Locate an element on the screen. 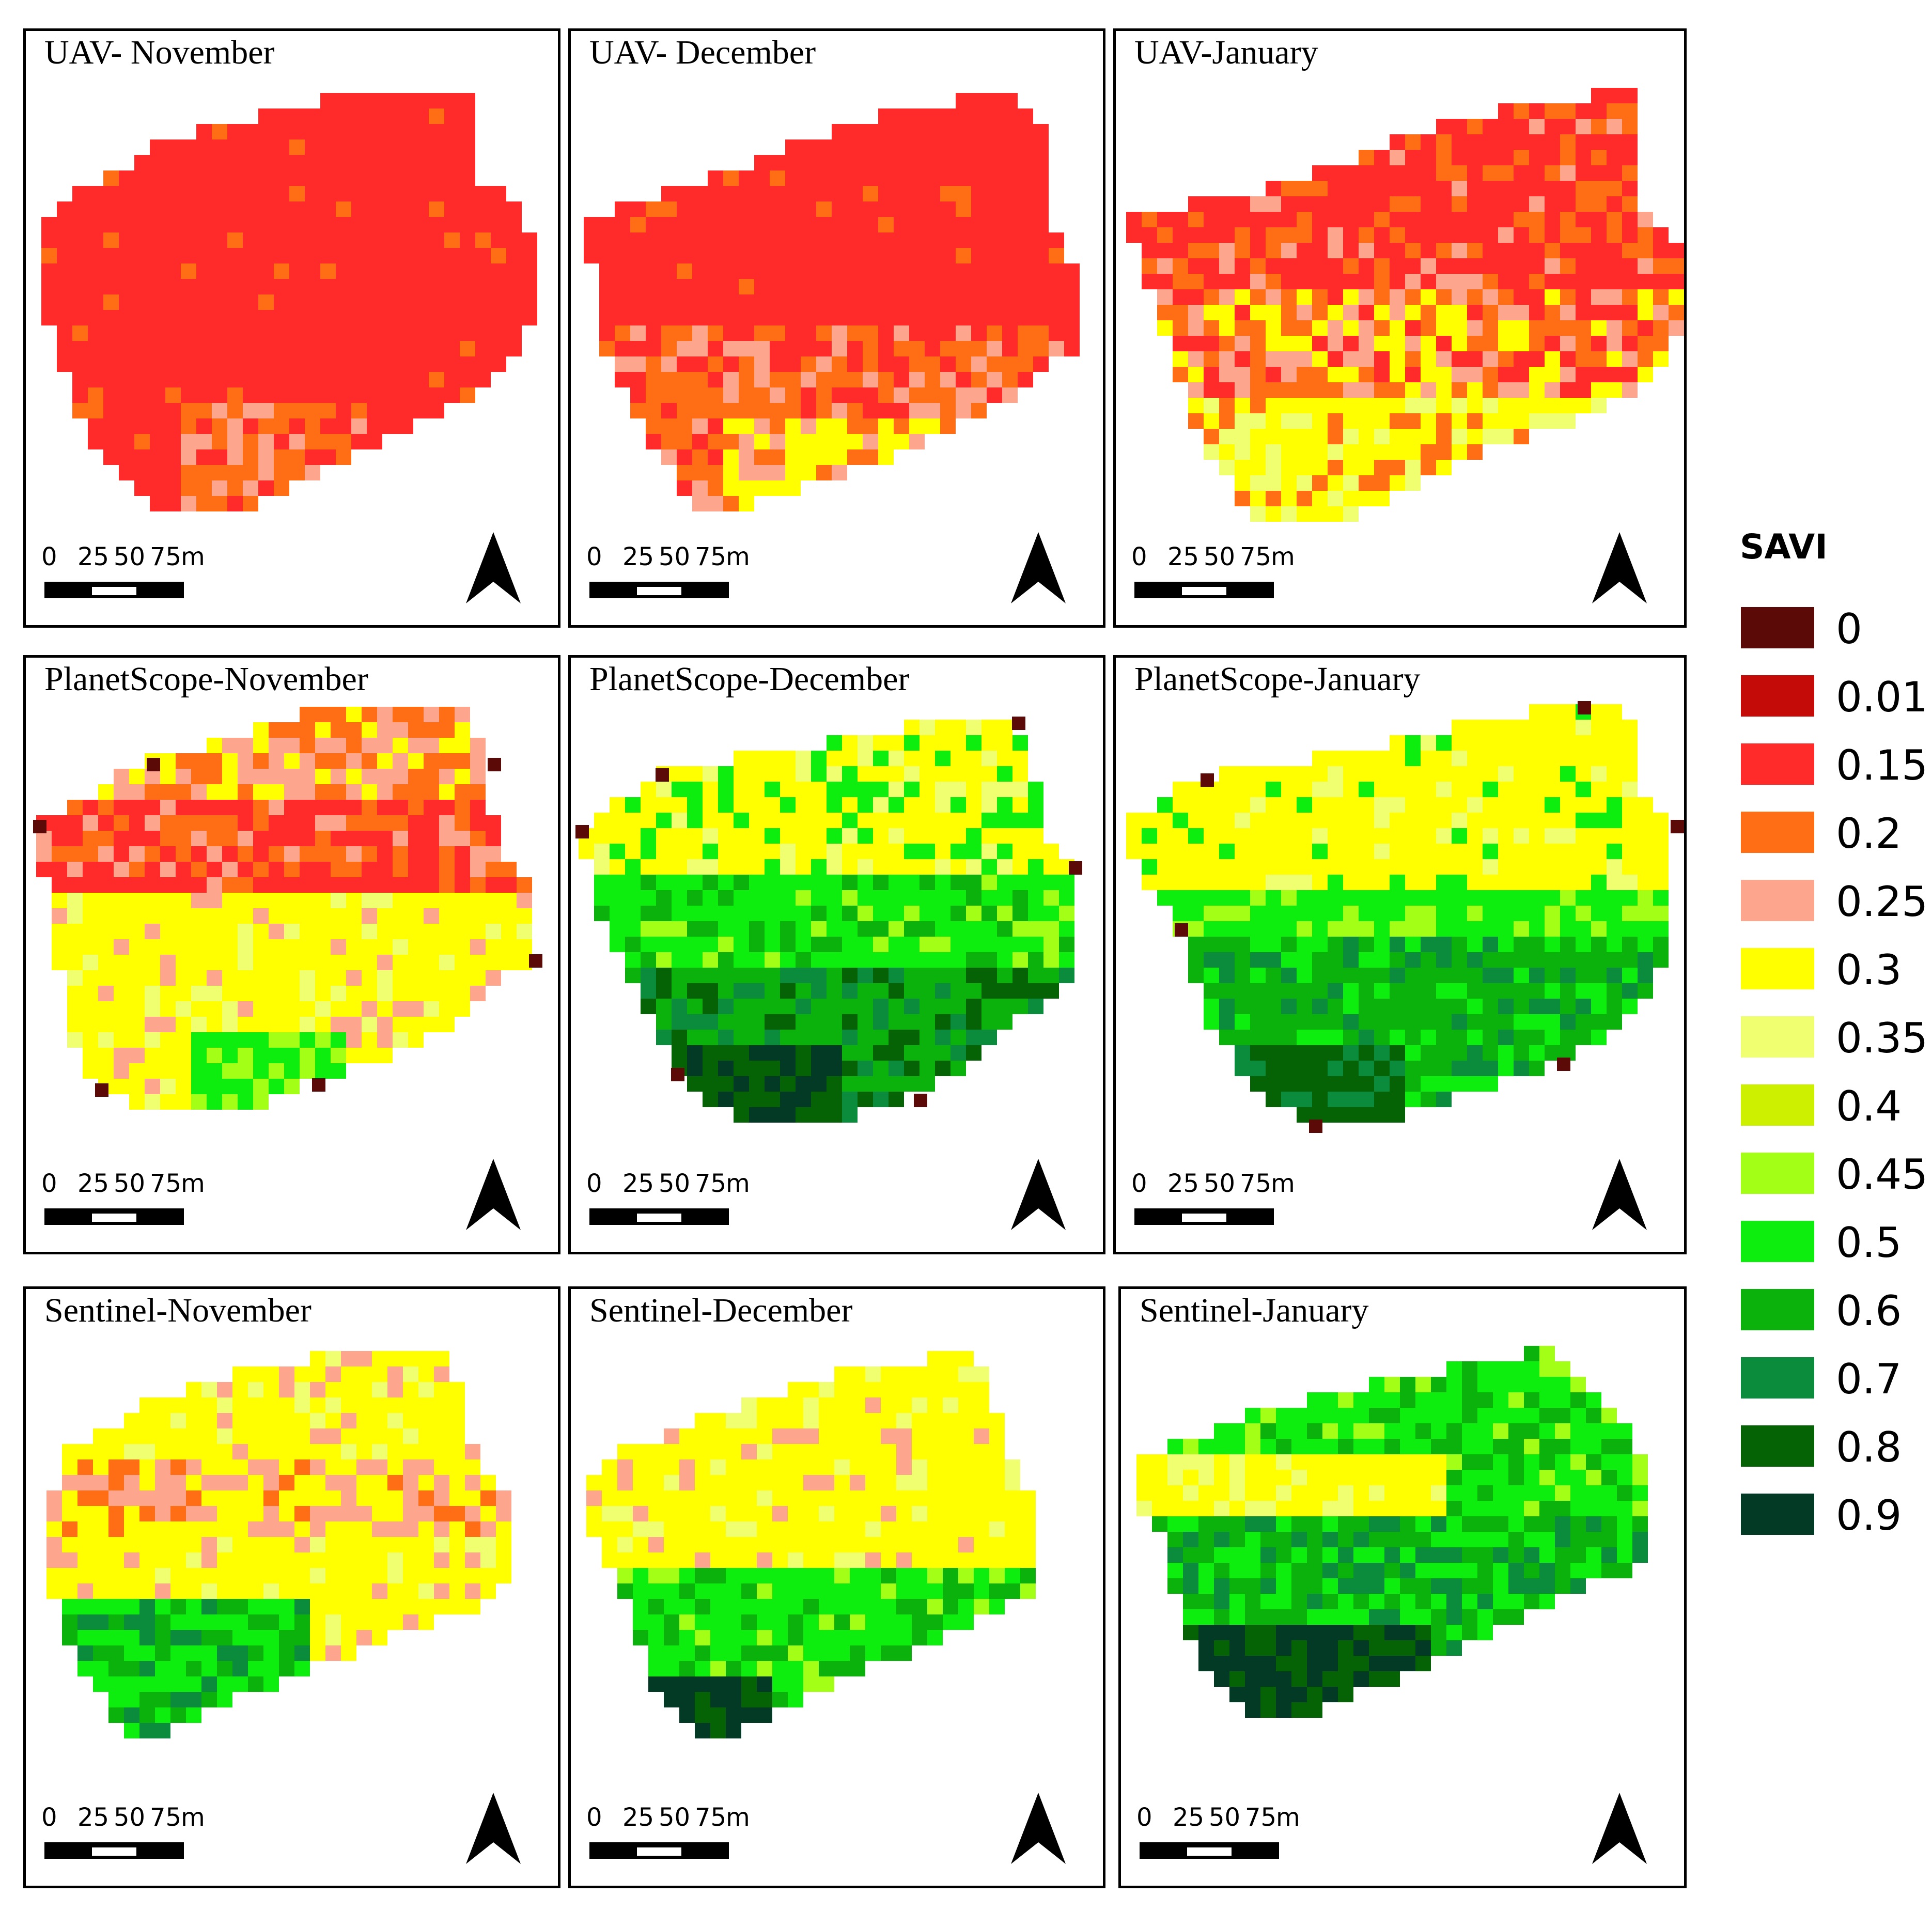 The width and height of the screenshot is (1932, 1911). panel-title: UAV-January is located at coordinates (1226, 52).